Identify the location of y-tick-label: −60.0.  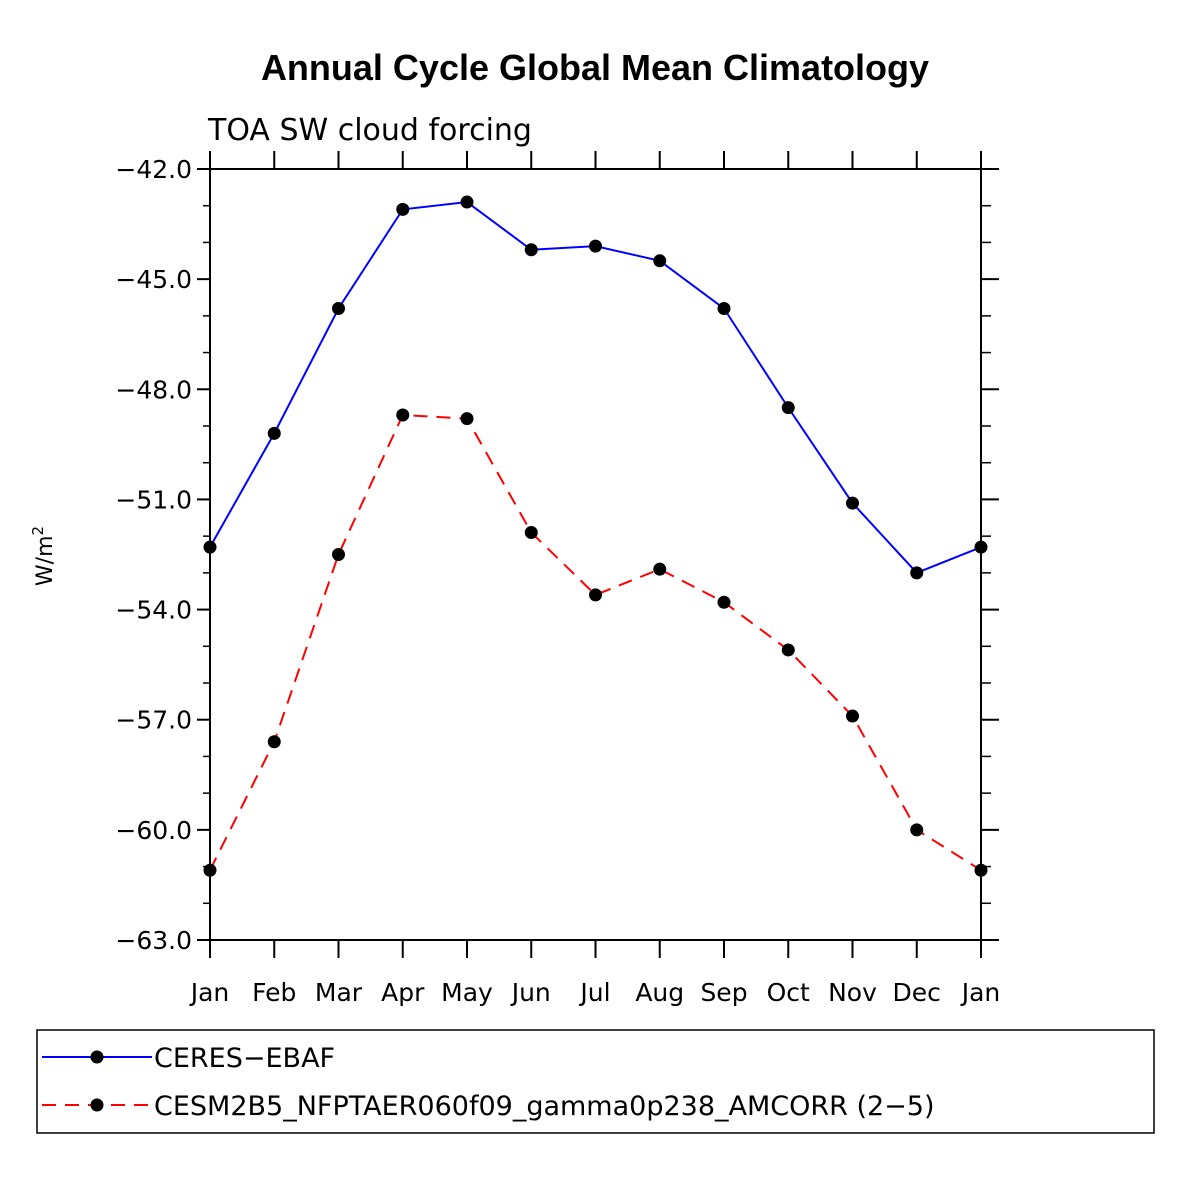
(153, 830).